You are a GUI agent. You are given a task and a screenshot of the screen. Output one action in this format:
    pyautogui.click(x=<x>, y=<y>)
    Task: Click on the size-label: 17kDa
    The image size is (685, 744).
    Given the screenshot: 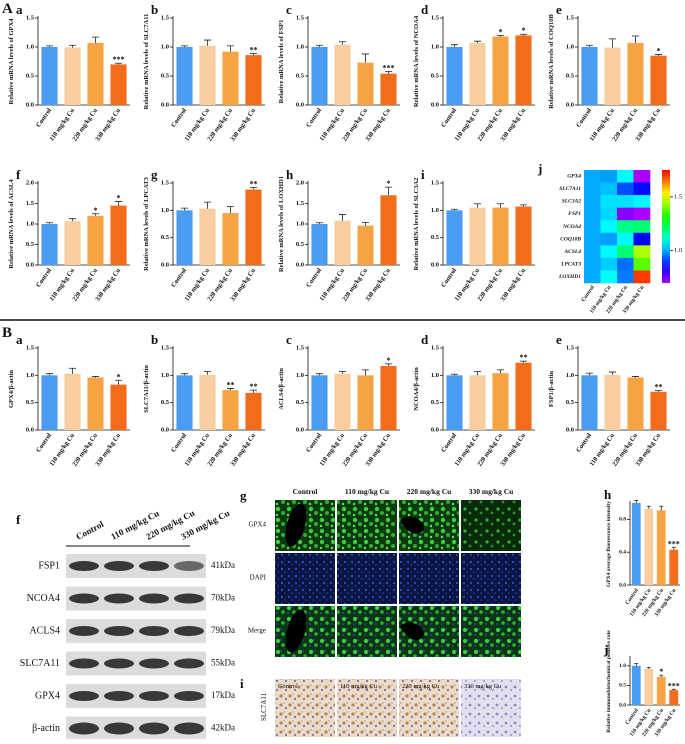 What is the action you would take?
    pyautogui.click(x=223, y=695)
    